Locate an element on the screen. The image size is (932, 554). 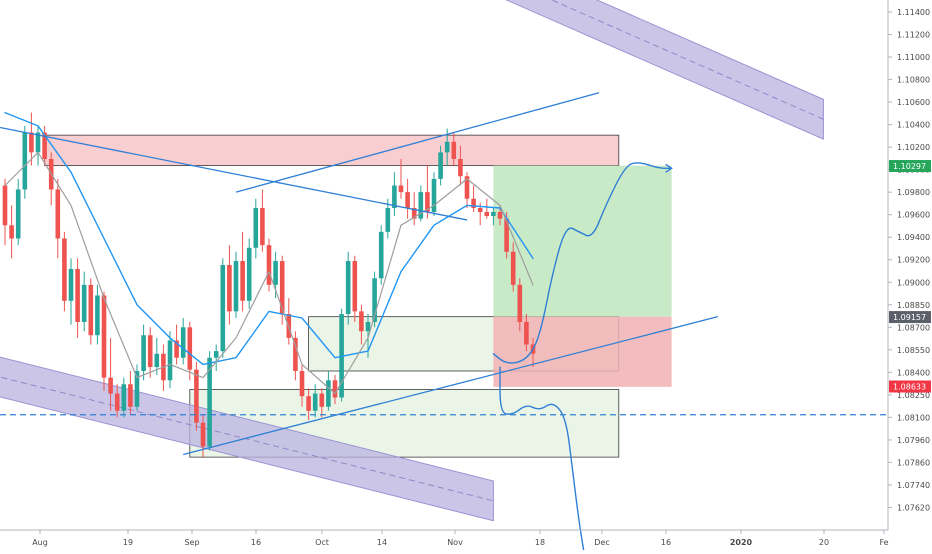
lower-channel-midline is located at coordinates (247, 439).